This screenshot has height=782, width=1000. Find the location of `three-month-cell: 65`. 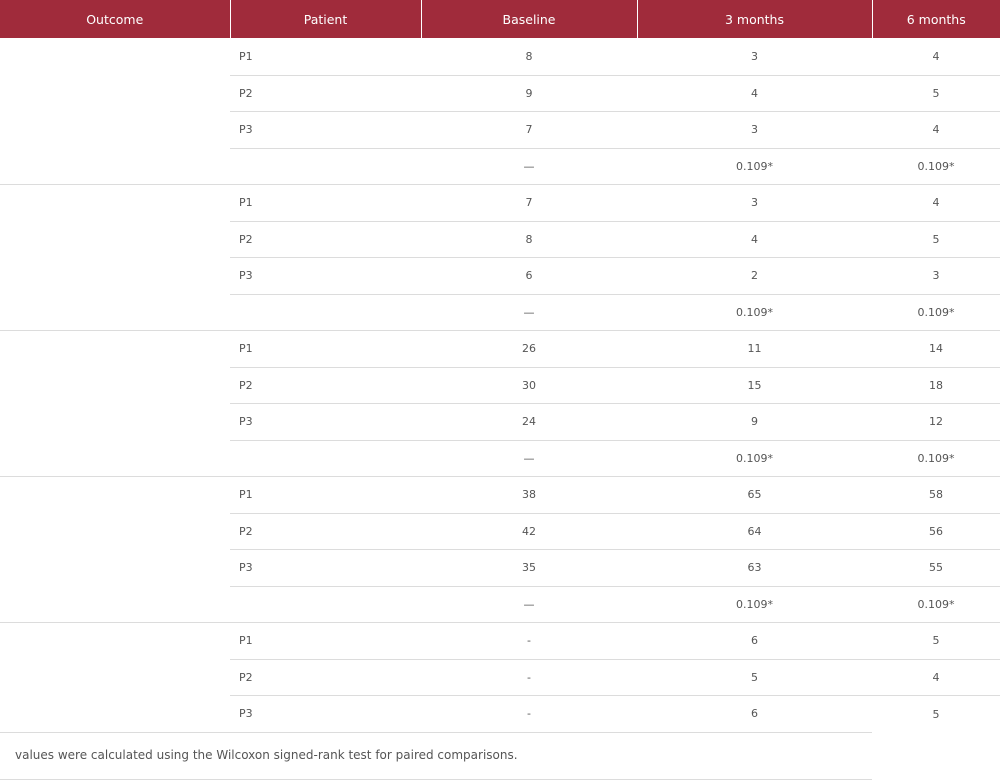

three-month-cell: 65 is located at coordinates (754, 495).